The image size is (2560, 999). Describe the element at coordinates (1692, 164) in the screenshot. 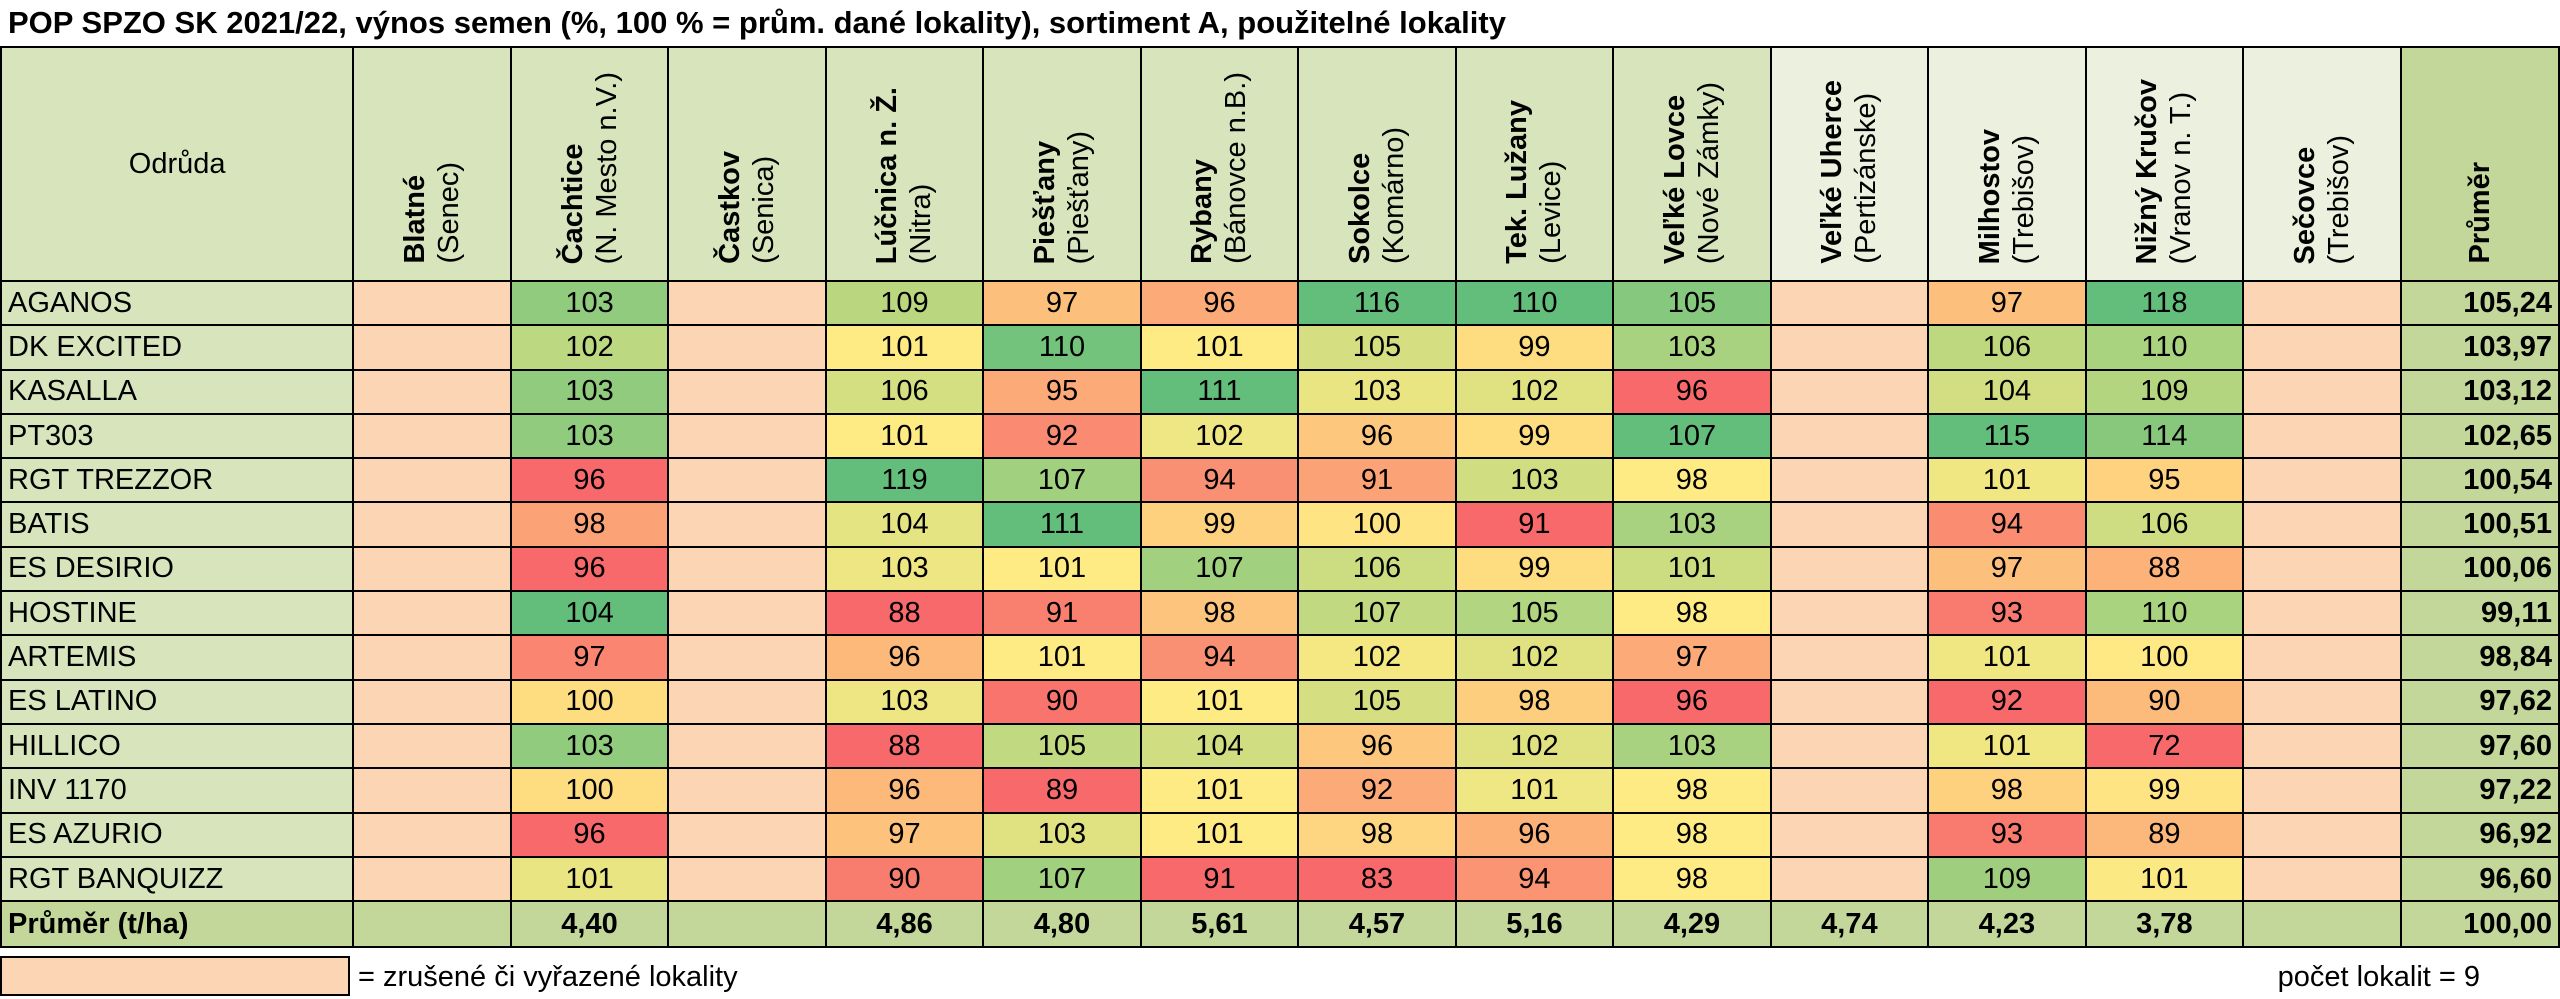

I see `location-header: Veľké Lovce (Nové Zámky)` at that location.